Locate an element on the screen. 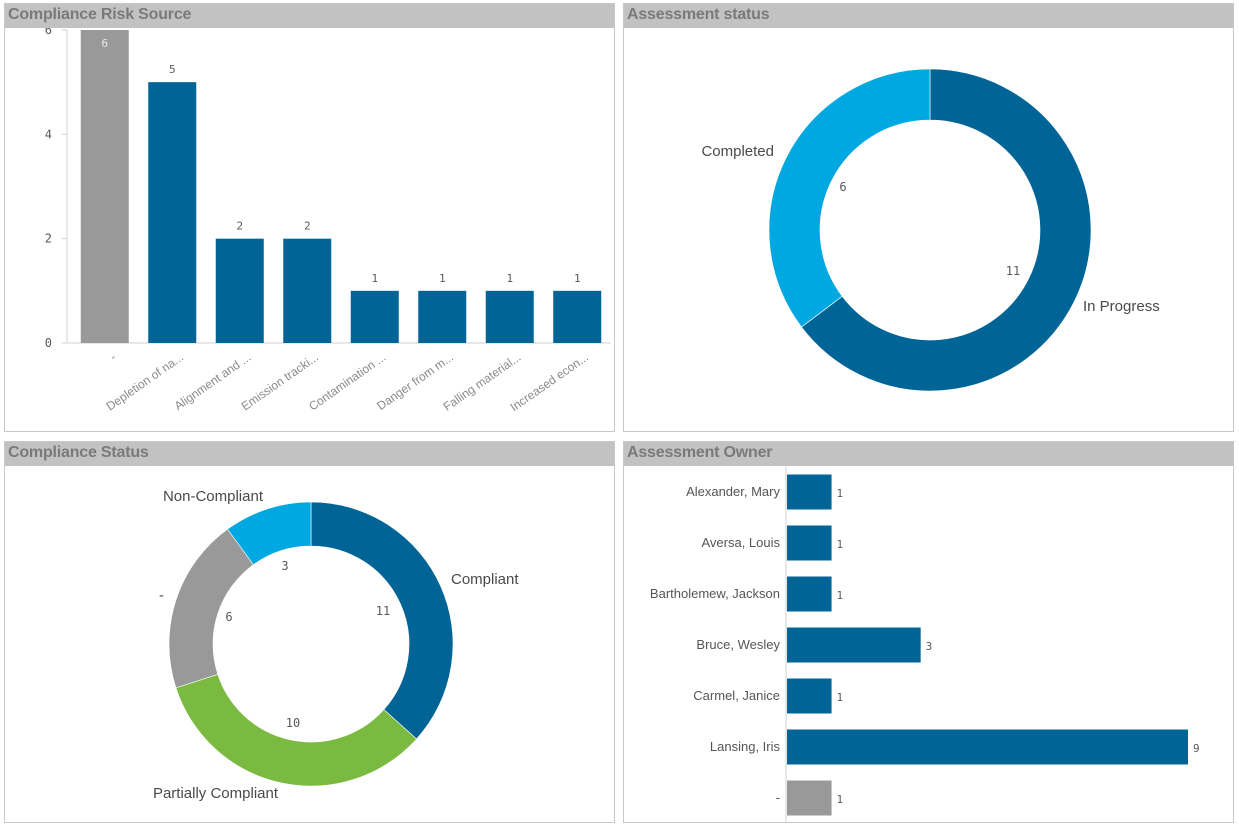 Image resolution: width=1239 pixels, height=829 pixels. data-label: 6 is located at coordinates (104, 43).